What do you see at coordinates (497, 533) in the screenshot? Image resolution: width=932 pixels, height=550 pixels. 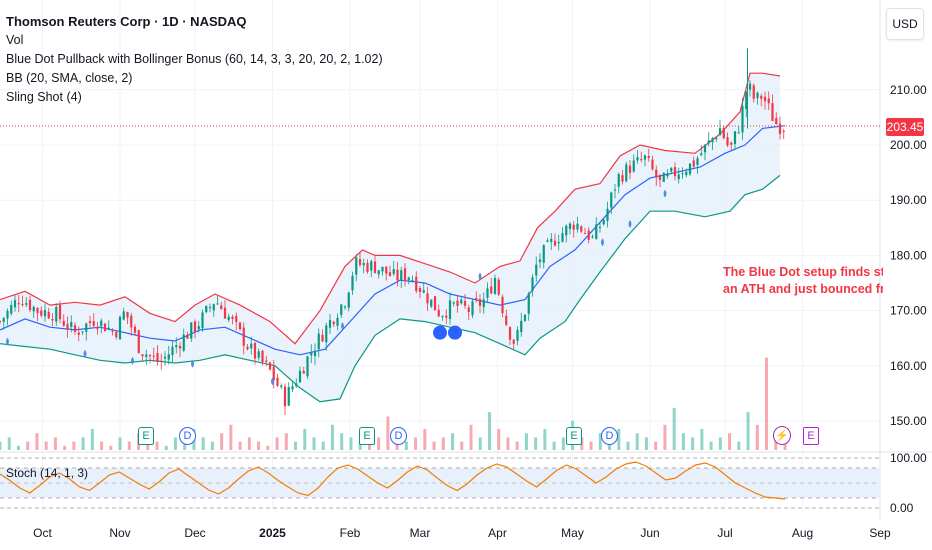 I see `time-tick-label: Apr` at bounding box center [497, 533].